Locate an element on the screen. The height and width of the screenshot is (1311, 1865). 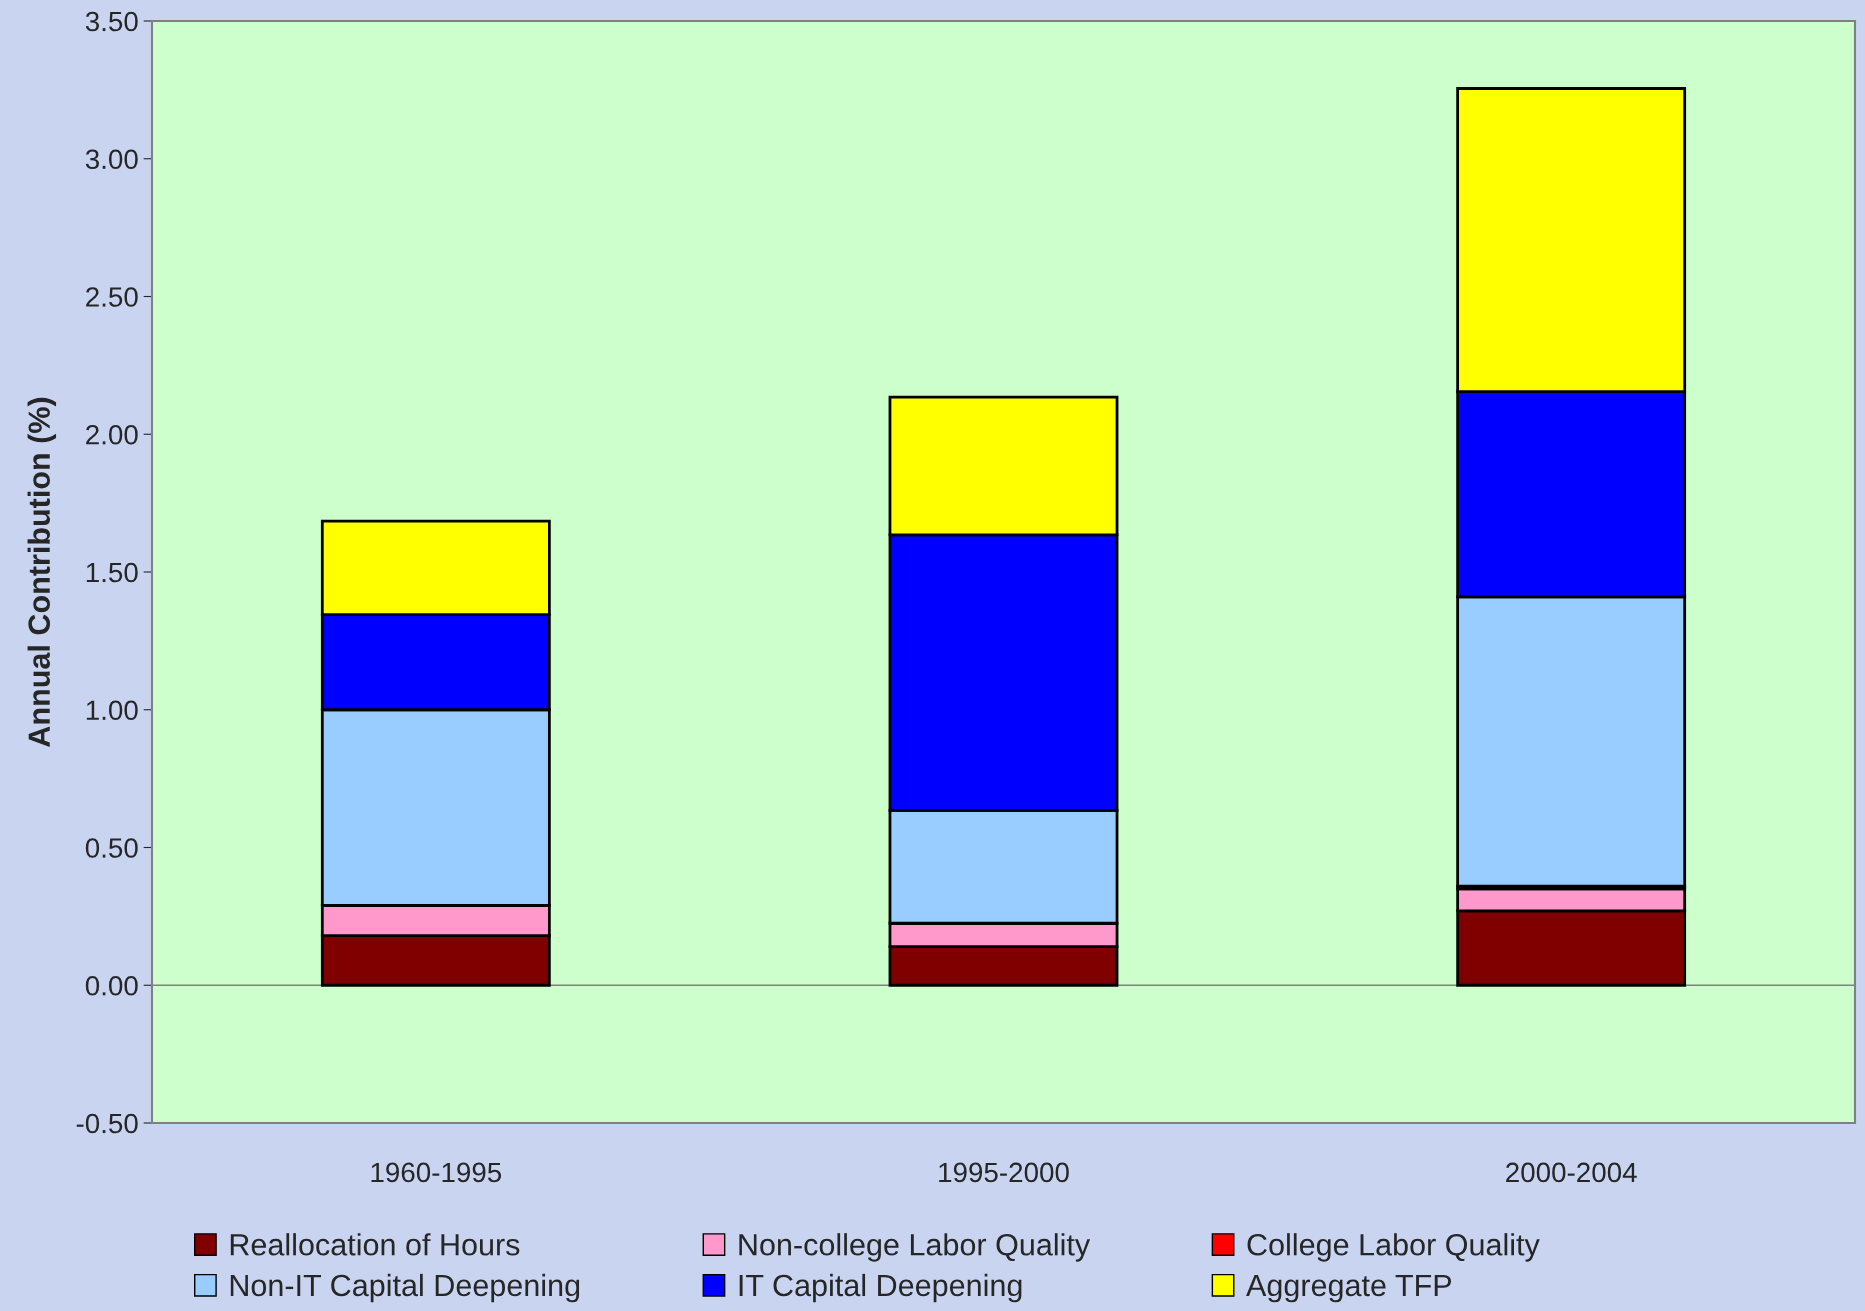
legend-label: Non-IT Capital Deepening is located at coordinates (405, 1288).